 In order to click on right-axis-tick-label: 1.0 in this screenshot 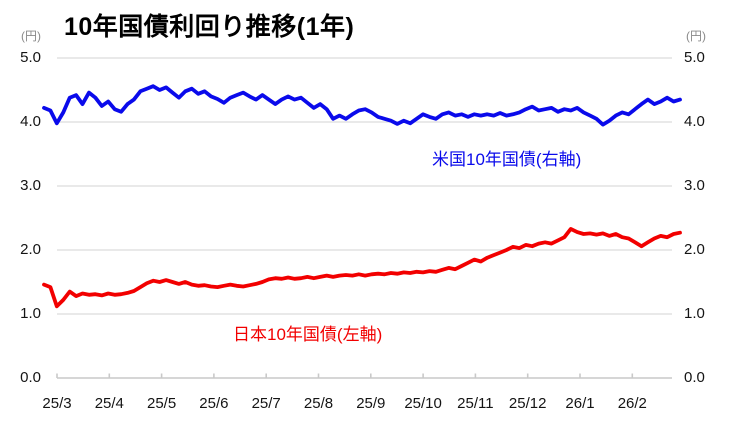, I will do `click(694, 313)`.